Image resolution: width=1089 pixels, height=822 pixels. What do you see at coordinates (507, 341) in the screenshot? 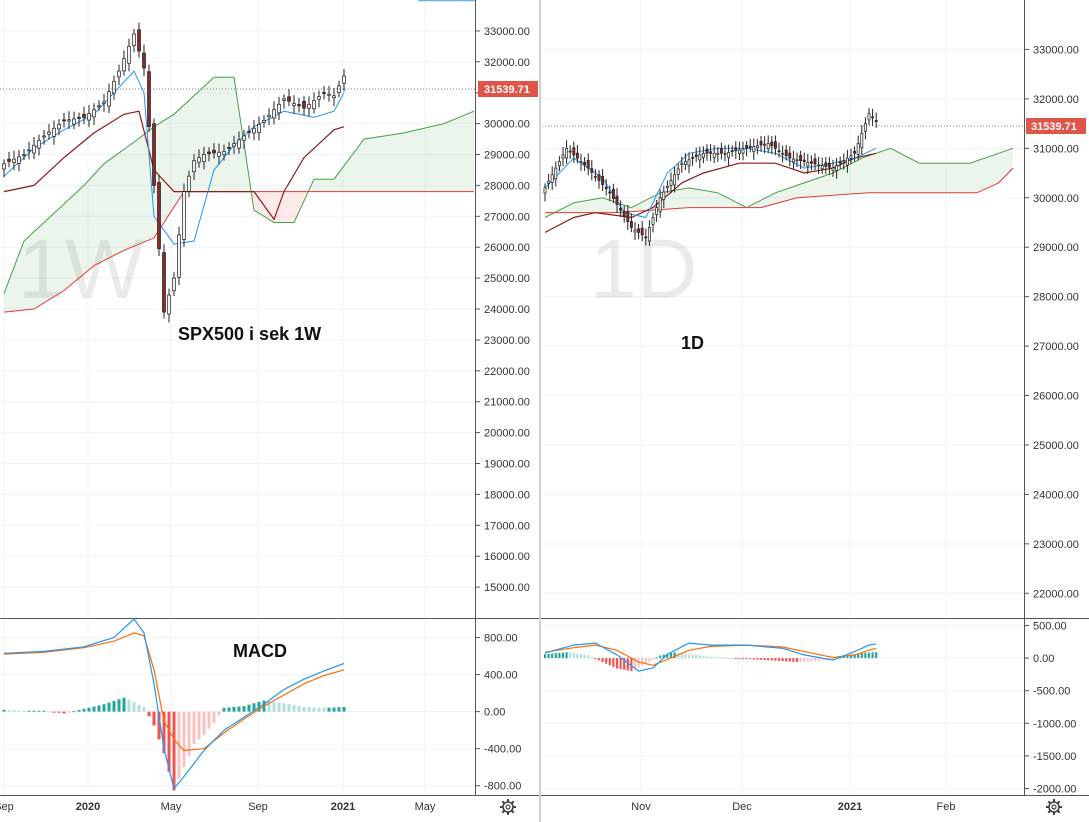
I see `weekly-ytick-label: 23000.00` at bounding box center [507, 341].